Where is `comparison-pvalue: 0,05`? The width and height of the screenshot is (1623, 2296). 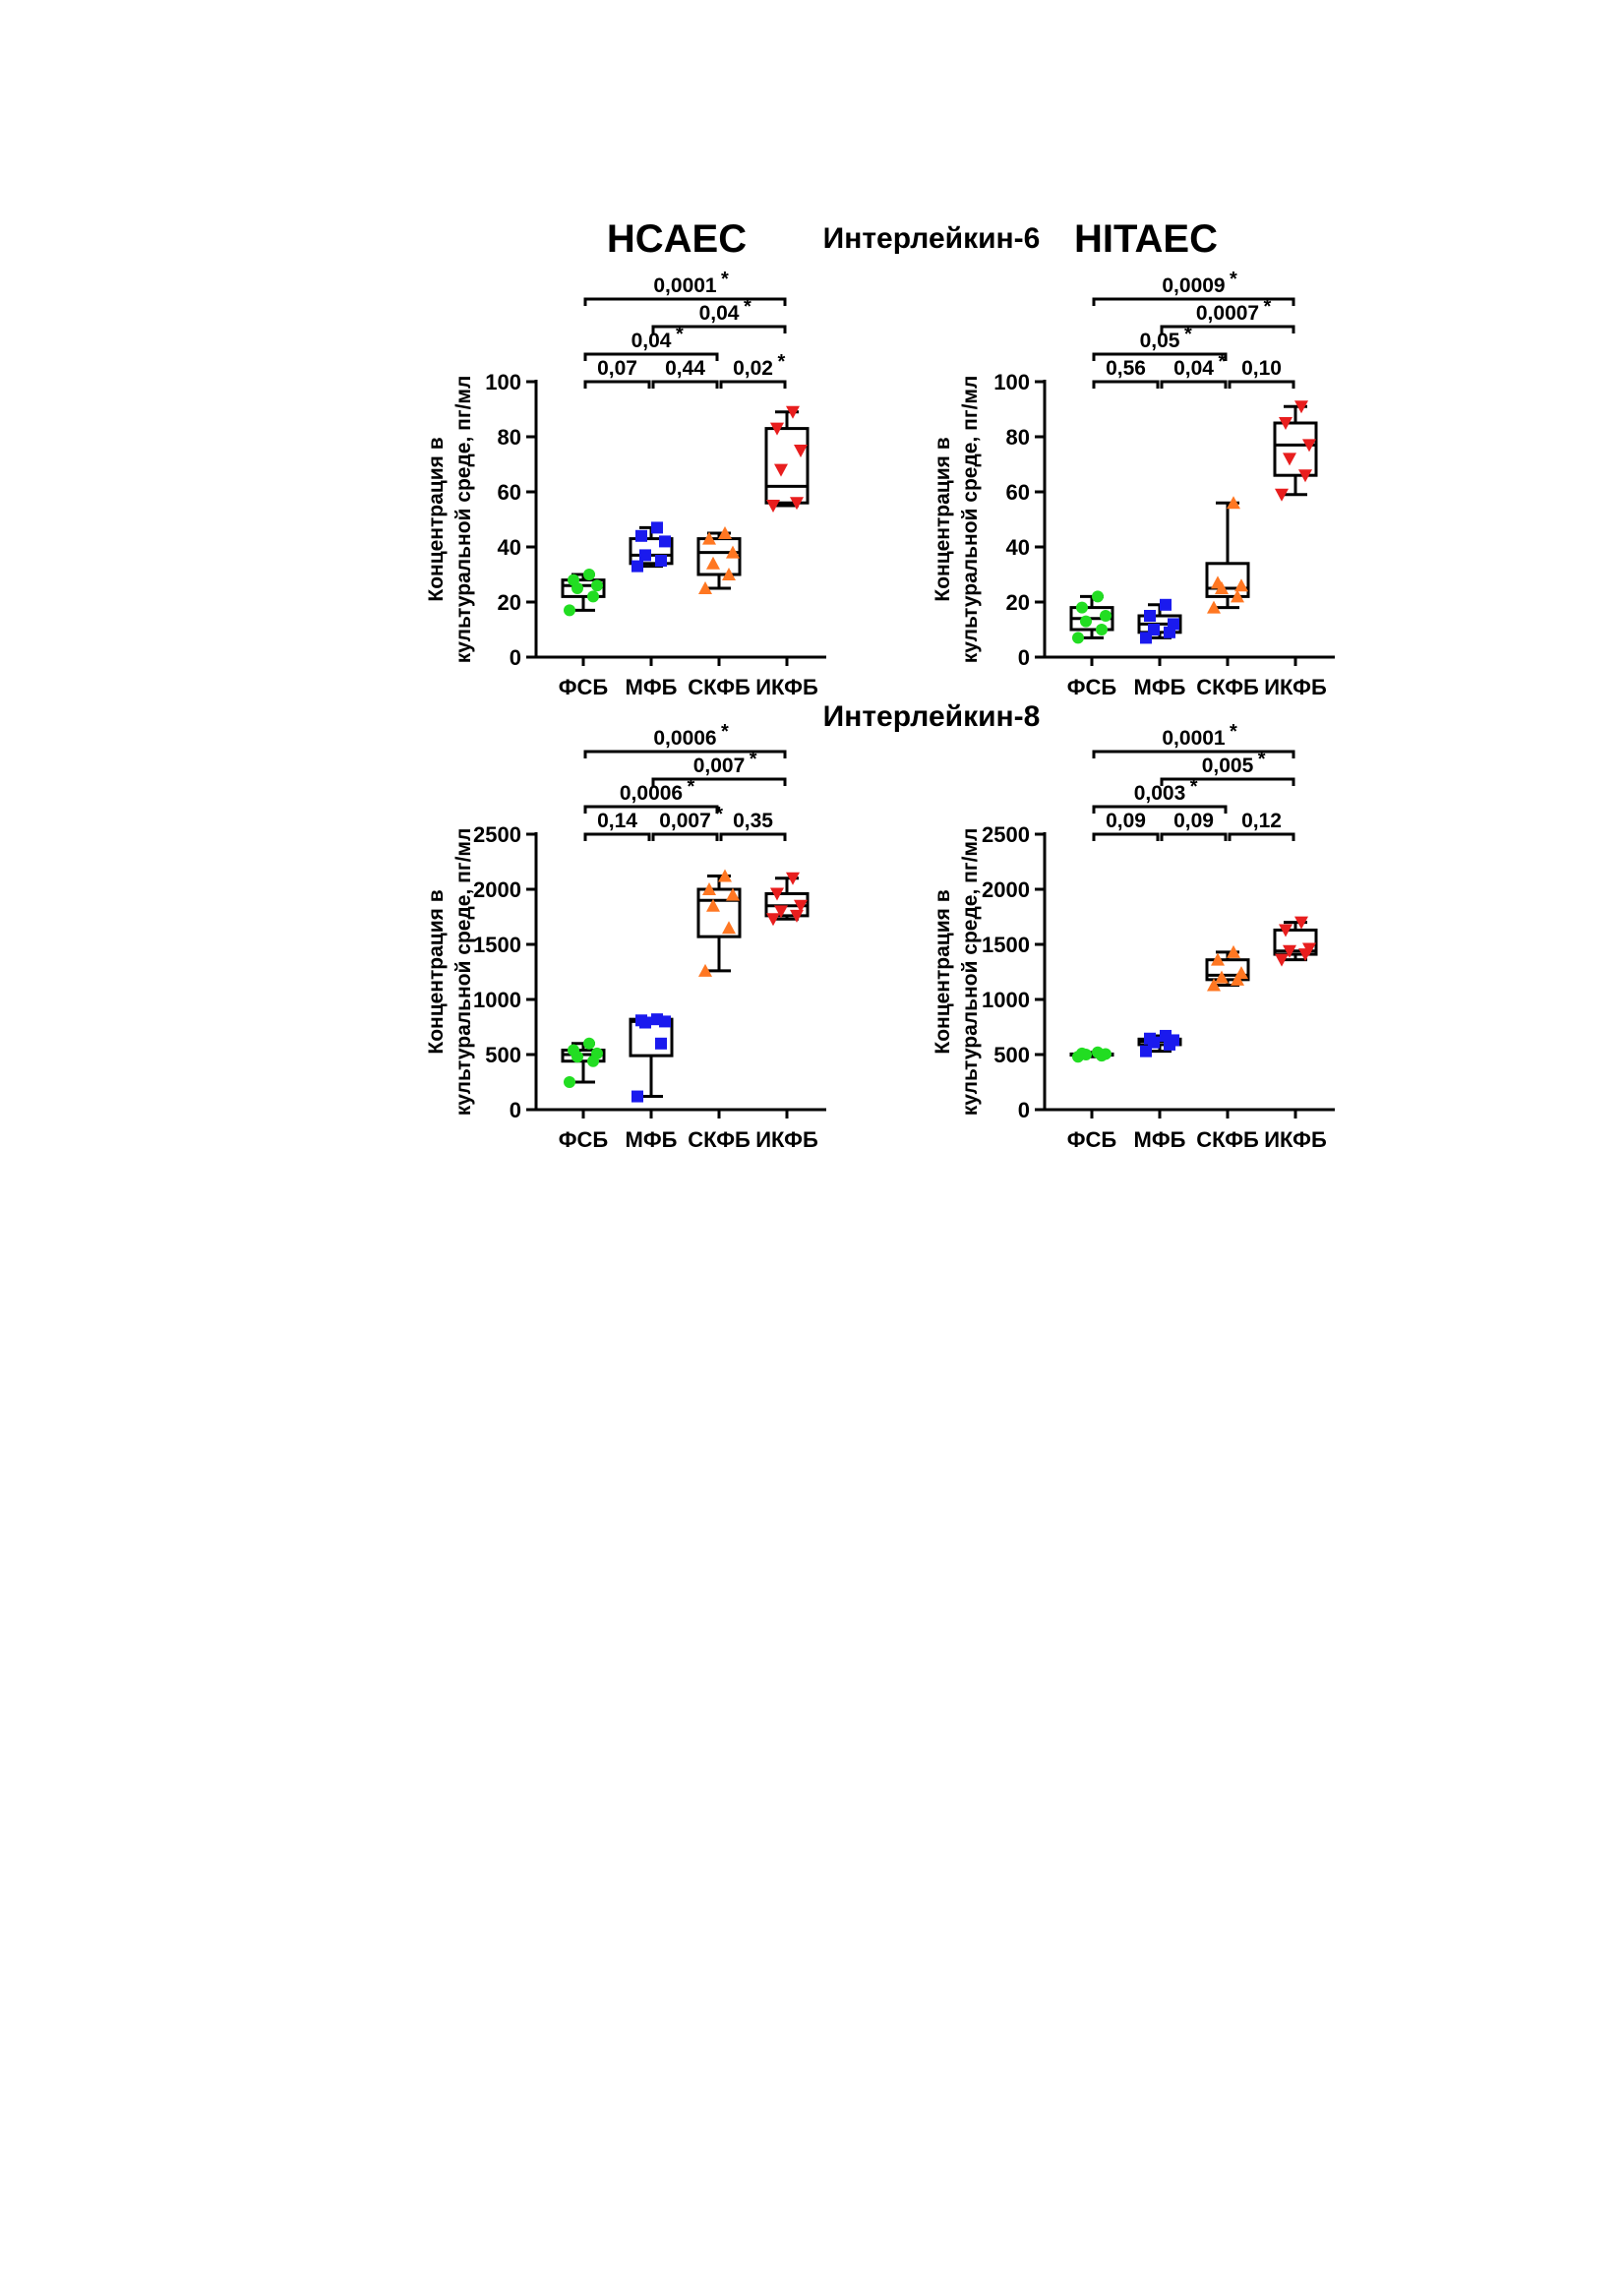
comparison-pvalue: 0,05 is located at coordinates (1160, 341).